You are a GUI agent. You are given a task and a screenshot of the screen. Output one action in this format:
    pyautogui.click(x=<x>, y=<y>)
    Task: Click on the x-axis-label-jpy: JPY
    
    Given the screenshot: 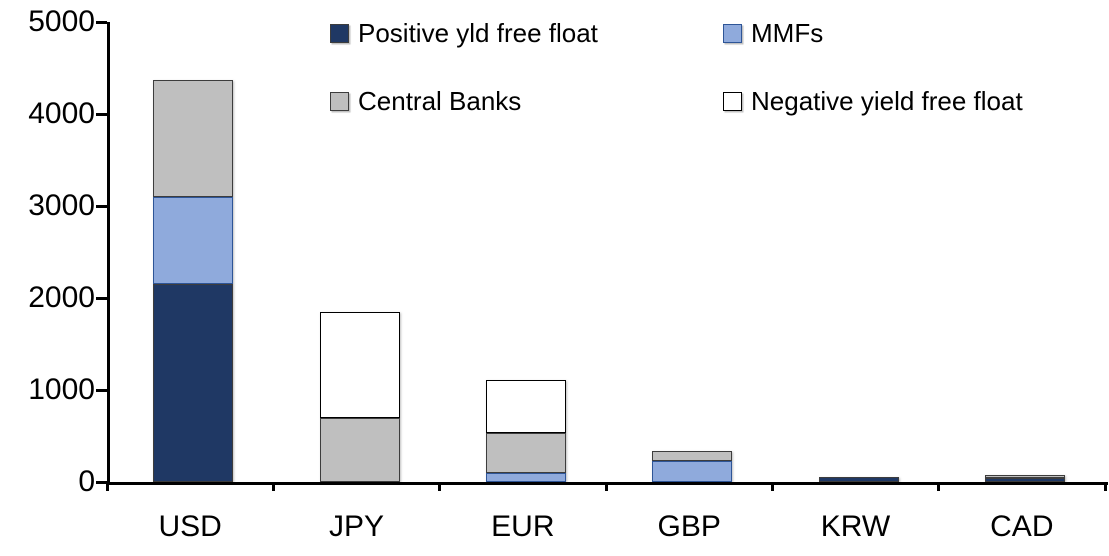 What is the action you would take?
    pyautogui.click(x=356, y=526)
    